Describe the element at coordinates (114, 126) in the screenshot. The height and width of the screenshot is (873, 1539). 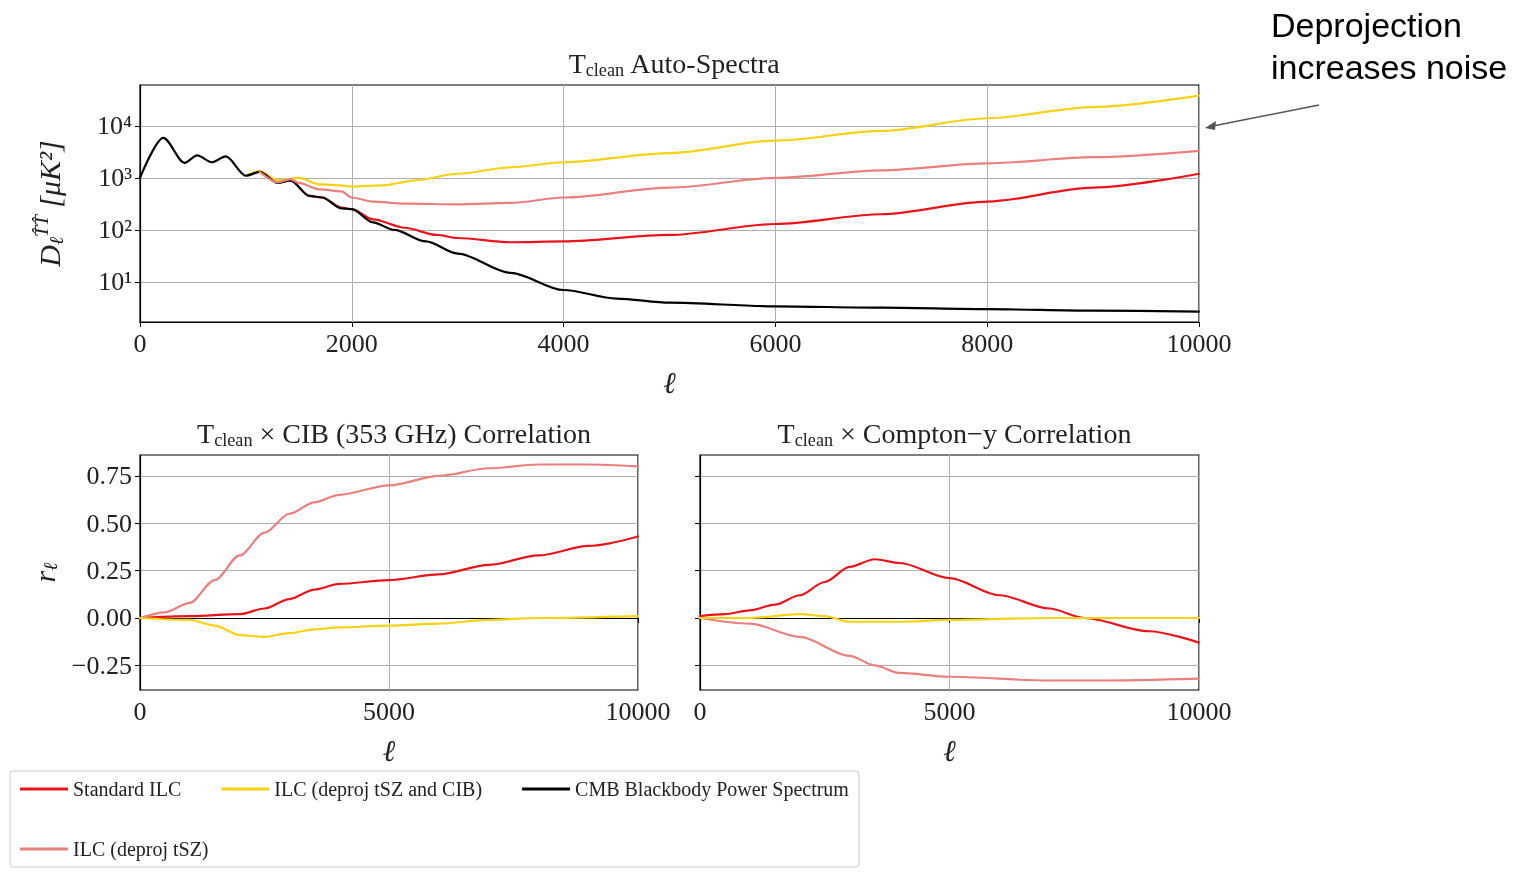
I see `y-tick-label: 10⁴` at that location.